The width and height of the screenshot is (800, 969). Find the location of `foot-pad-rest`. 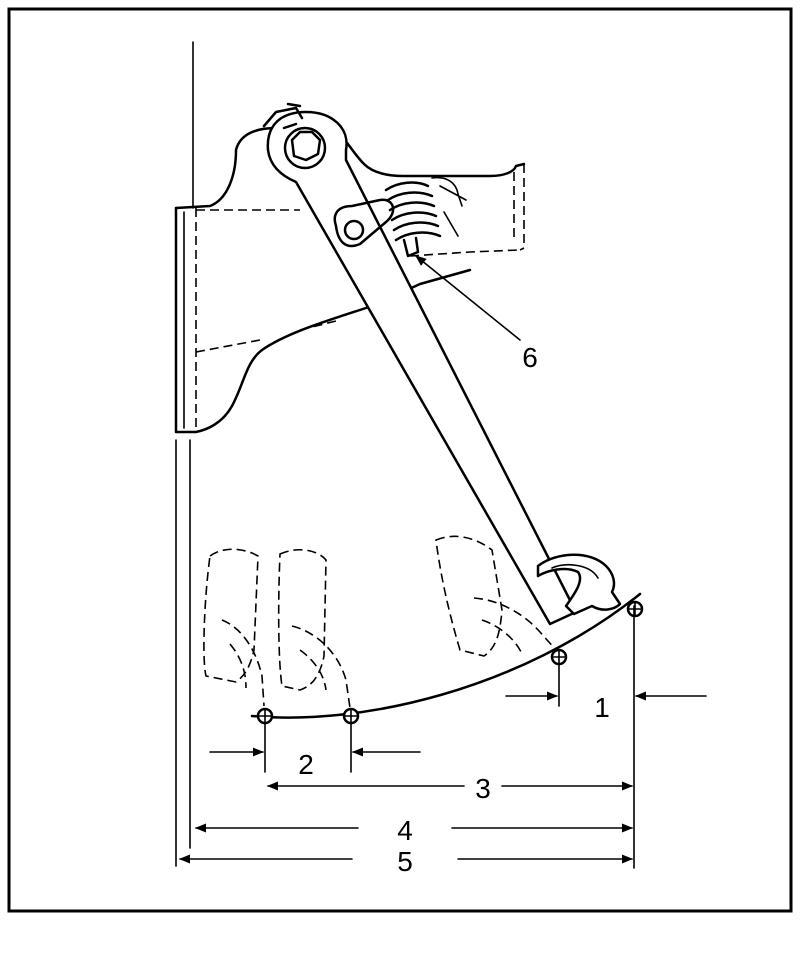

foot-pad-rest is located at coordinates (579, 584).